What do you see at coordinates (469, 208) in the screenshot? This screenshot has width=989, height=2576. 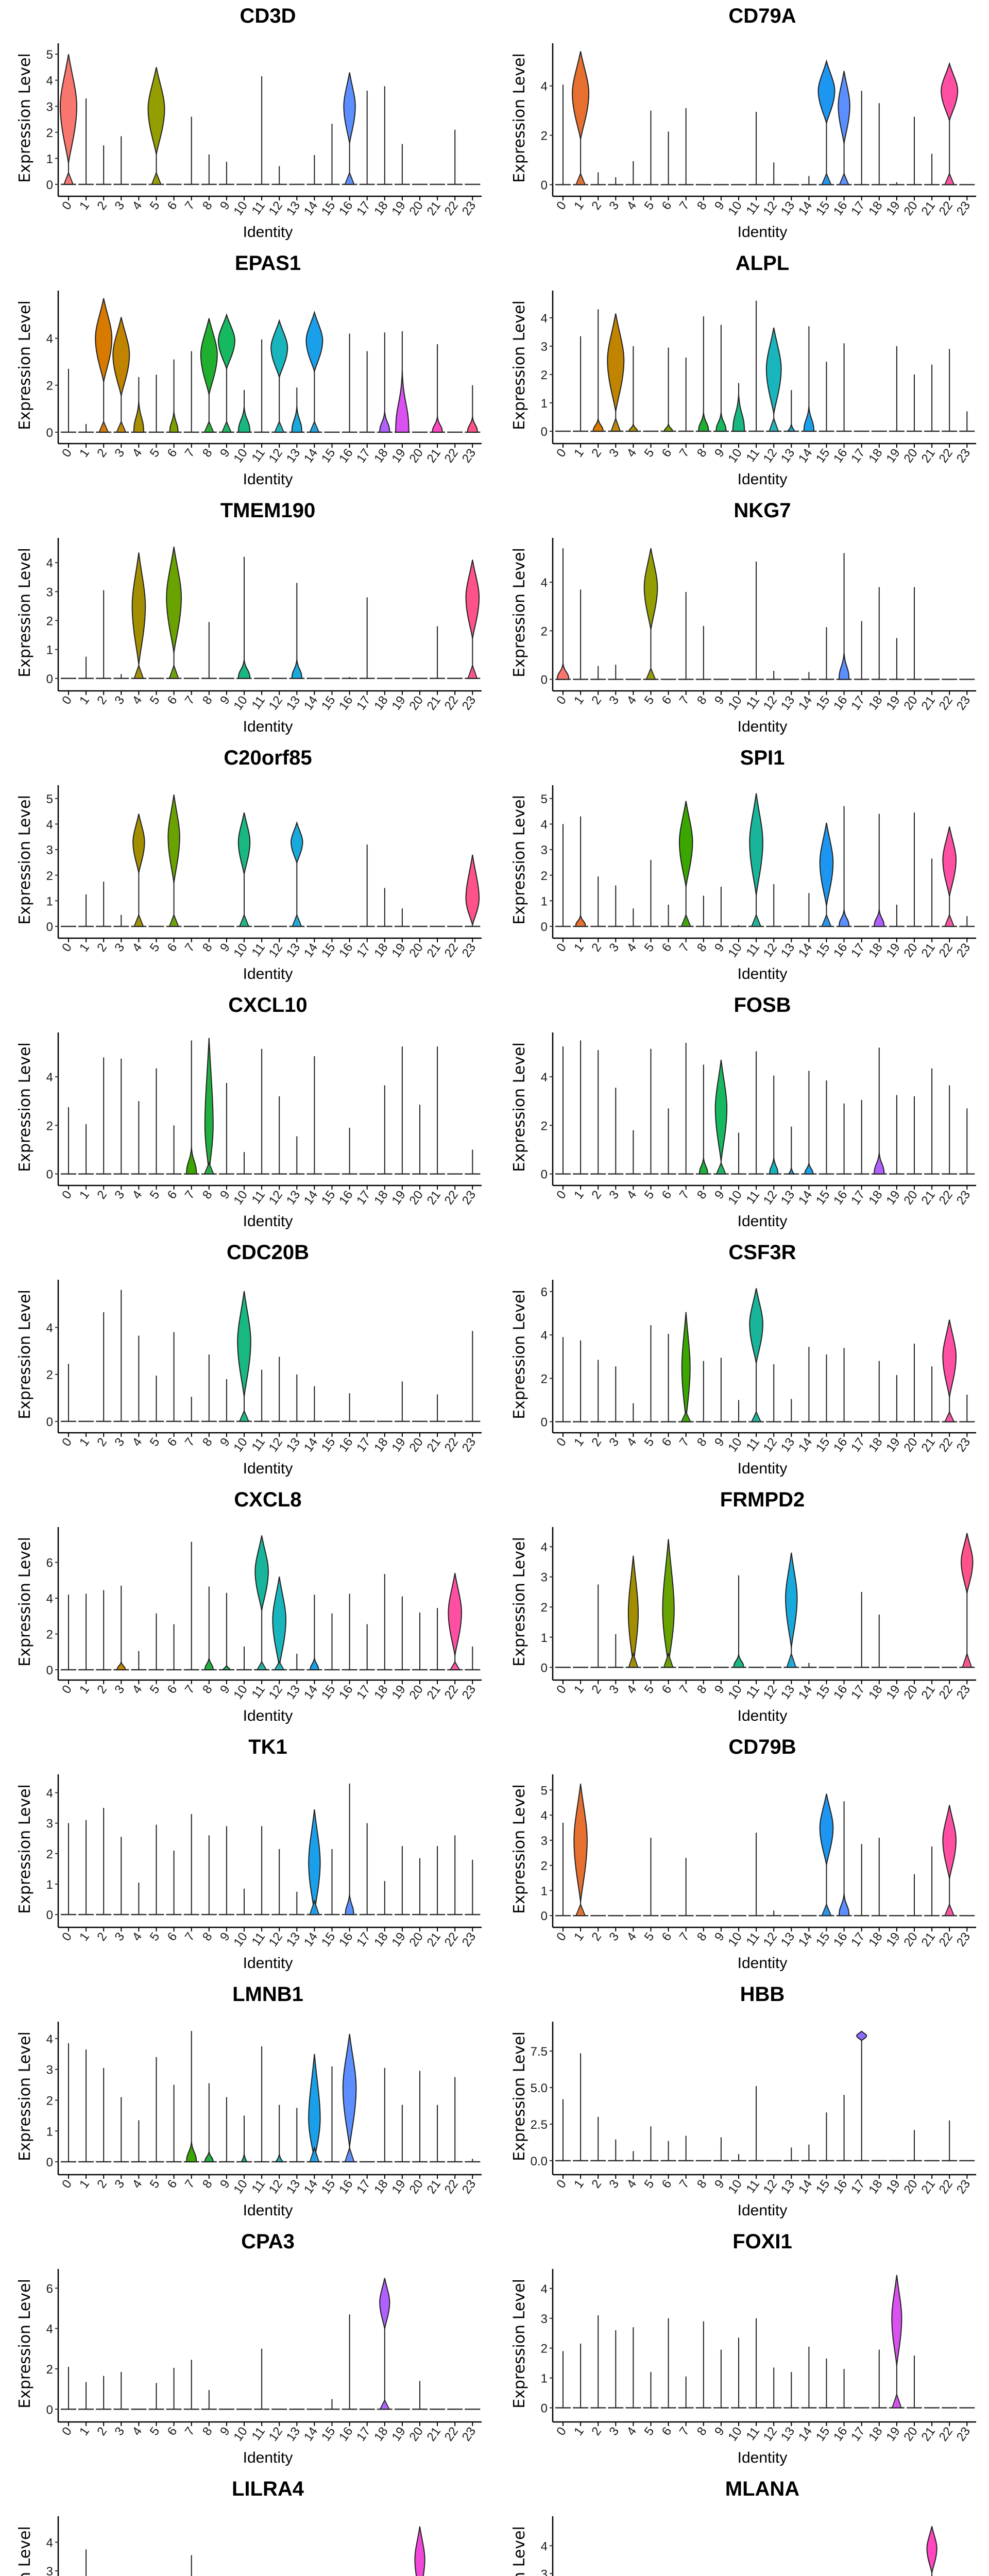 I see `x-tick-label: 23` at bounding box center [469, 208].